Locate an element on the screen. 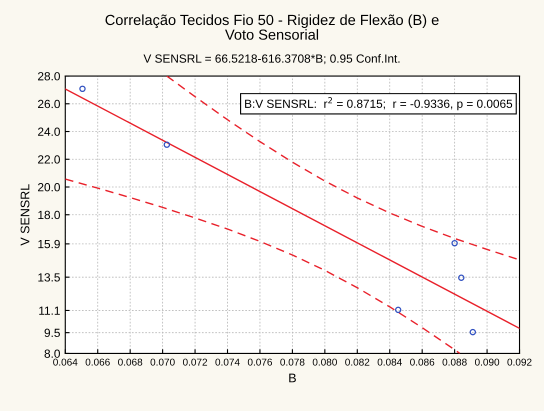 The width and height of the screenshot is (544, 411). y-tick-label: 8.0 is located at coordinates (52, 353).